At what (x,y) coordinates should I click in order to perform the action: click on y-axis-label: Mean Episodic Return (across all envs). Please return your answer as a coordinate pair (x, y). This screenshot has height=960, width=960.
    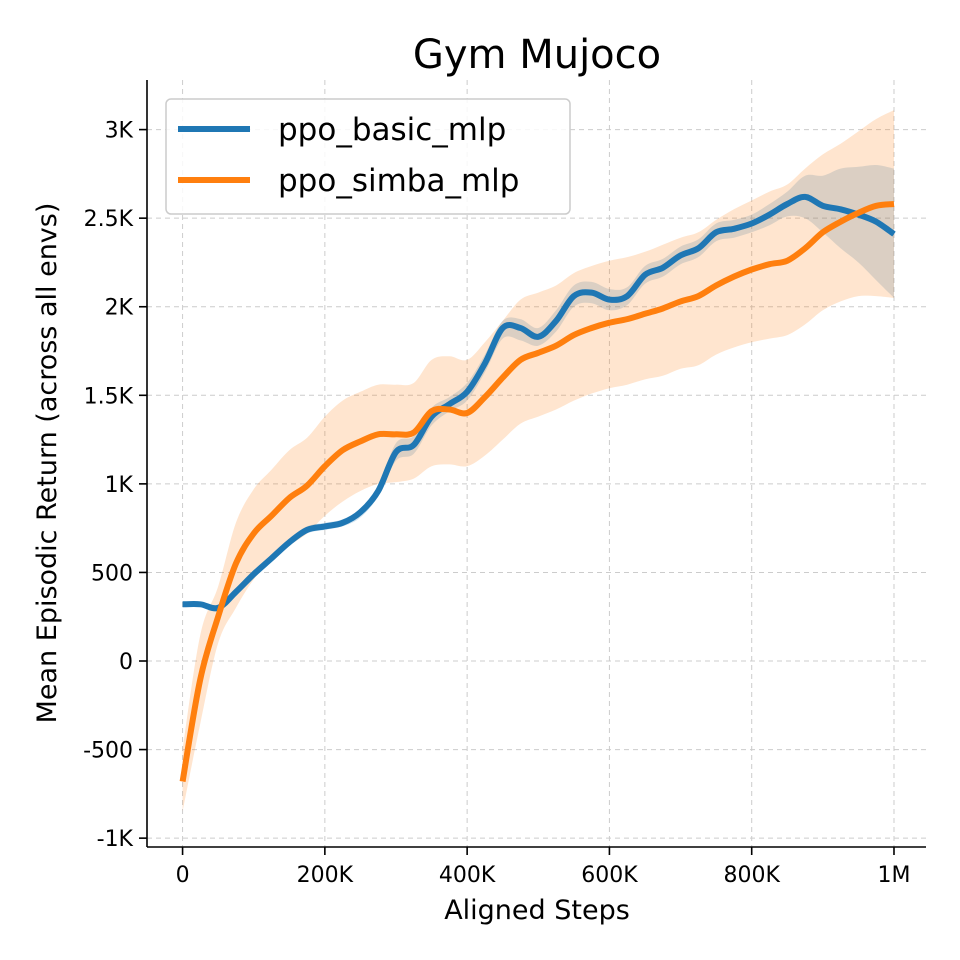
    Looking at the image, I should click on (47, 463).